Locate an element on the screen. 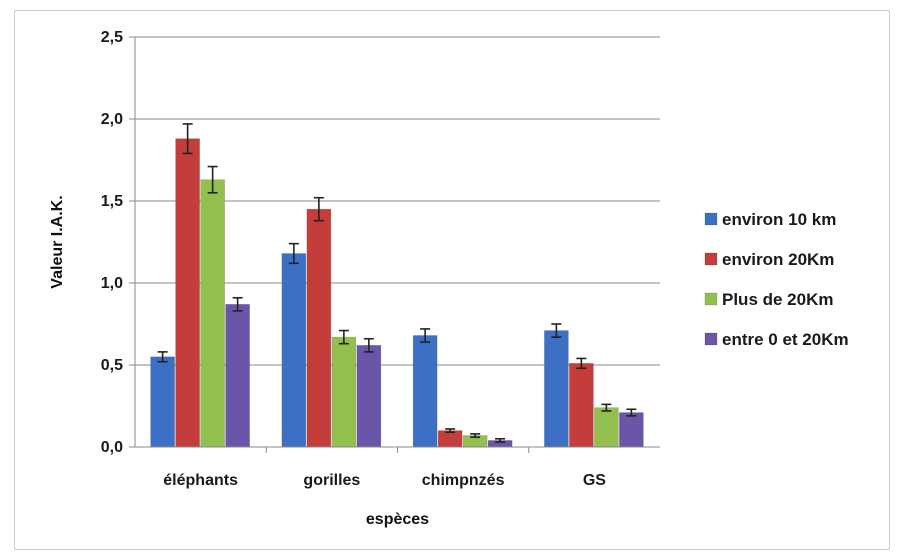  legend-label: entre 0 et 20Km is located at coordinates (785, 339).